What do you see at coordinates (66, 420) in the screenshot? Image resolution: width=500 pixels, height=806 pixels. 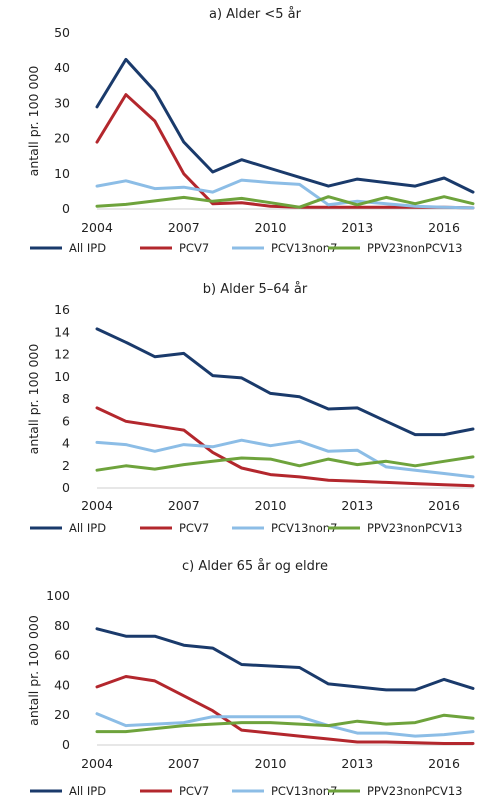 I see `y-tick-label: 6` at bounding box center [66, 420].